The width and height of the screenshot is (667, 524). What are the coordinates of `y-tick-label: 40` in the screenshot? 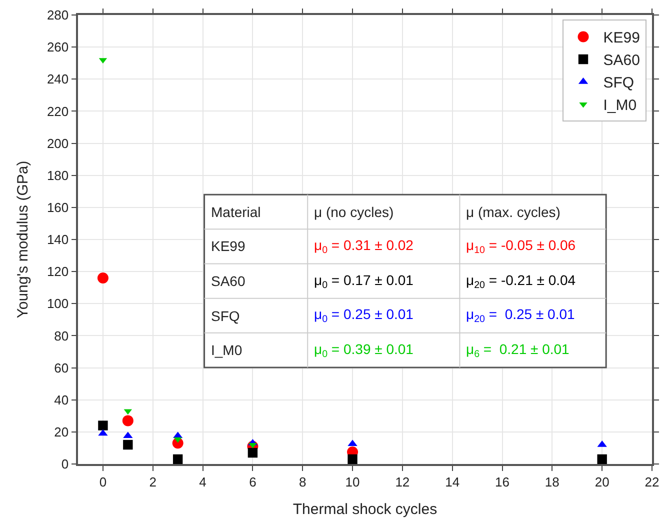 It's located at (61, 400).